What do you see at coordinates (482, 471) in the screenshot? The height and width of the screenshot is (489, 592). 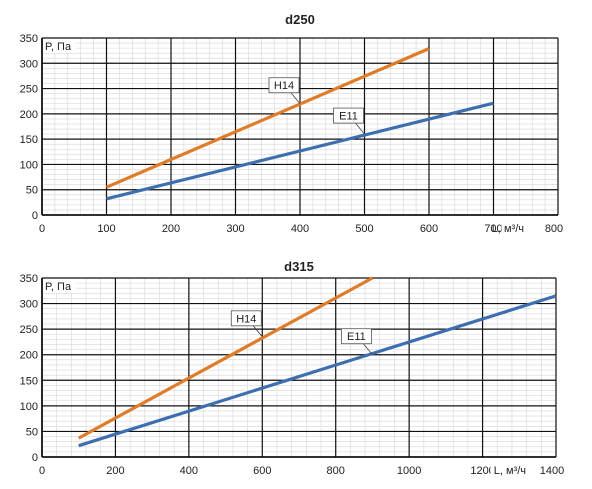 I see `x-tick-label: 1200` at bounding box center [482, 471].